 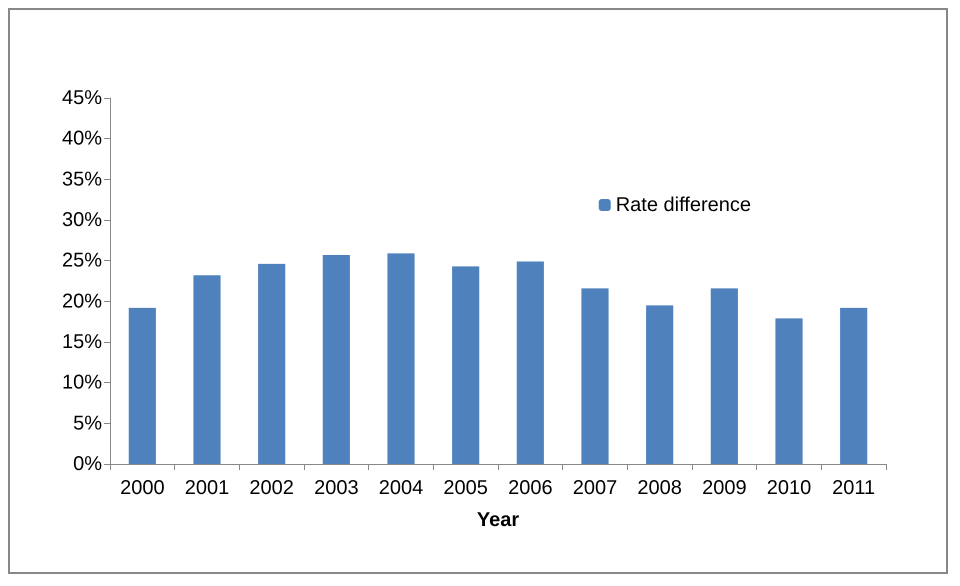 What do you see at coordinates (142, 488) in the screenshot?
I see `x-tick-label: 2000` at bounding box center [142, 488].